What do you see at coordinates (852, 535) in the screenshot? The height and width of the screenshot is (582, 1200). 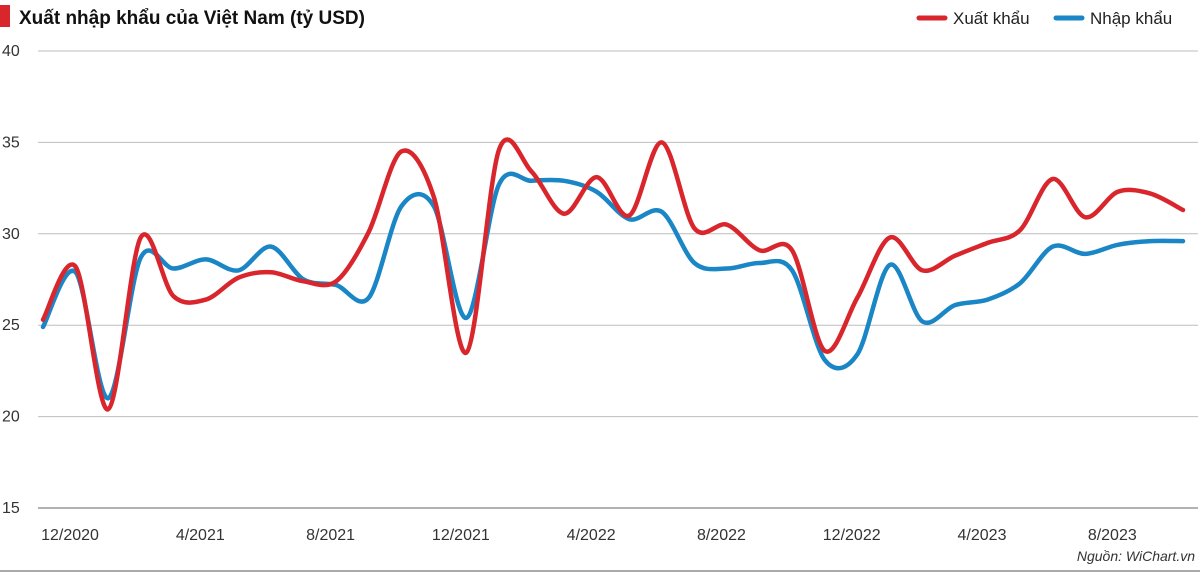 I see `x-tick-label: 12/2022` at bounding box center [852, 535].